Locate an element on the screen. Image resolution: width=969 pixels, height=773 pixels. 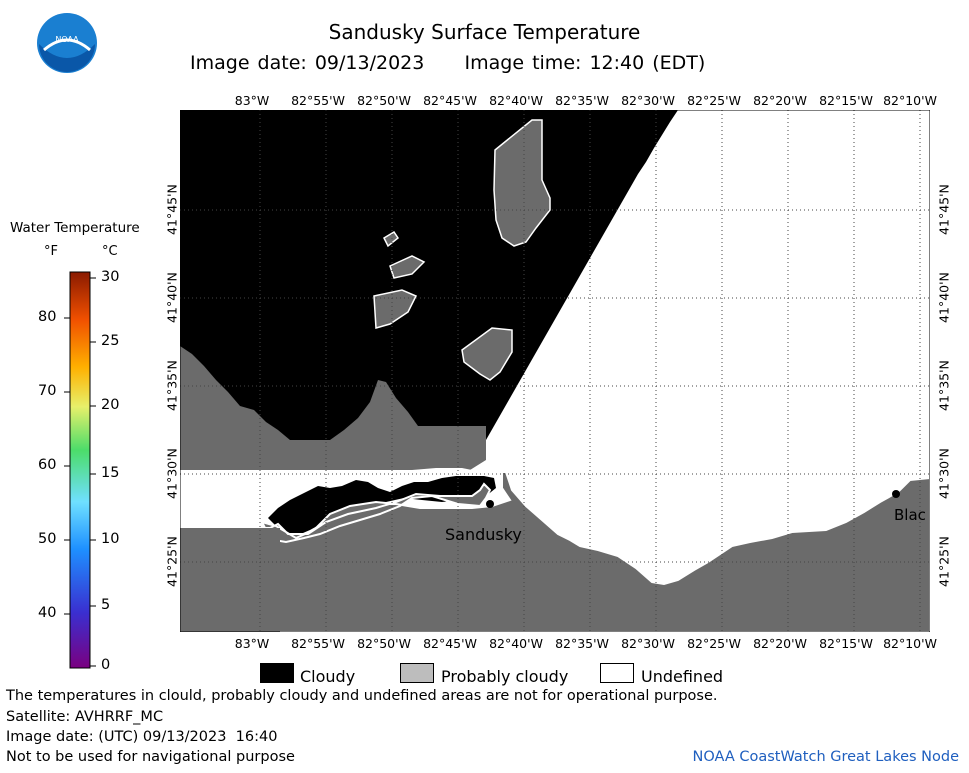
lat-tick-right: 41°30'N is located at coordinates (944, 473).